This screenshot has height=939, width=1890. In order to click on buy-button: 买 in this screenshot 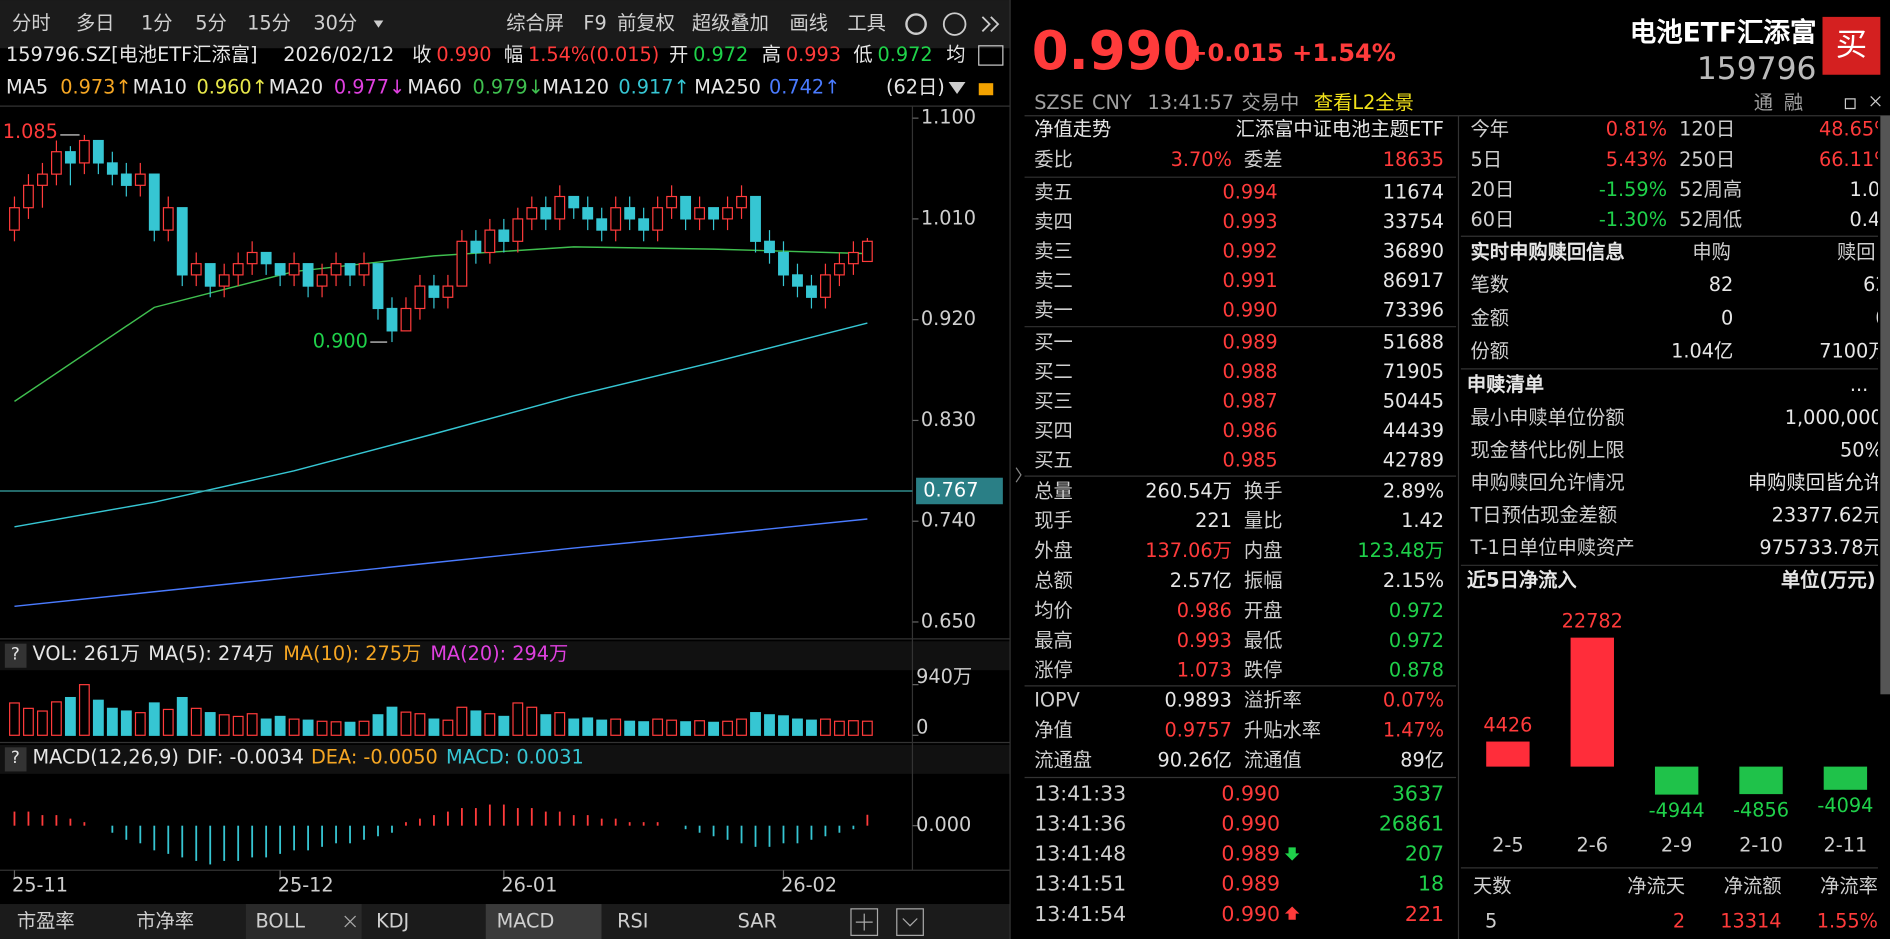, I will do `click(1851, 45)`.